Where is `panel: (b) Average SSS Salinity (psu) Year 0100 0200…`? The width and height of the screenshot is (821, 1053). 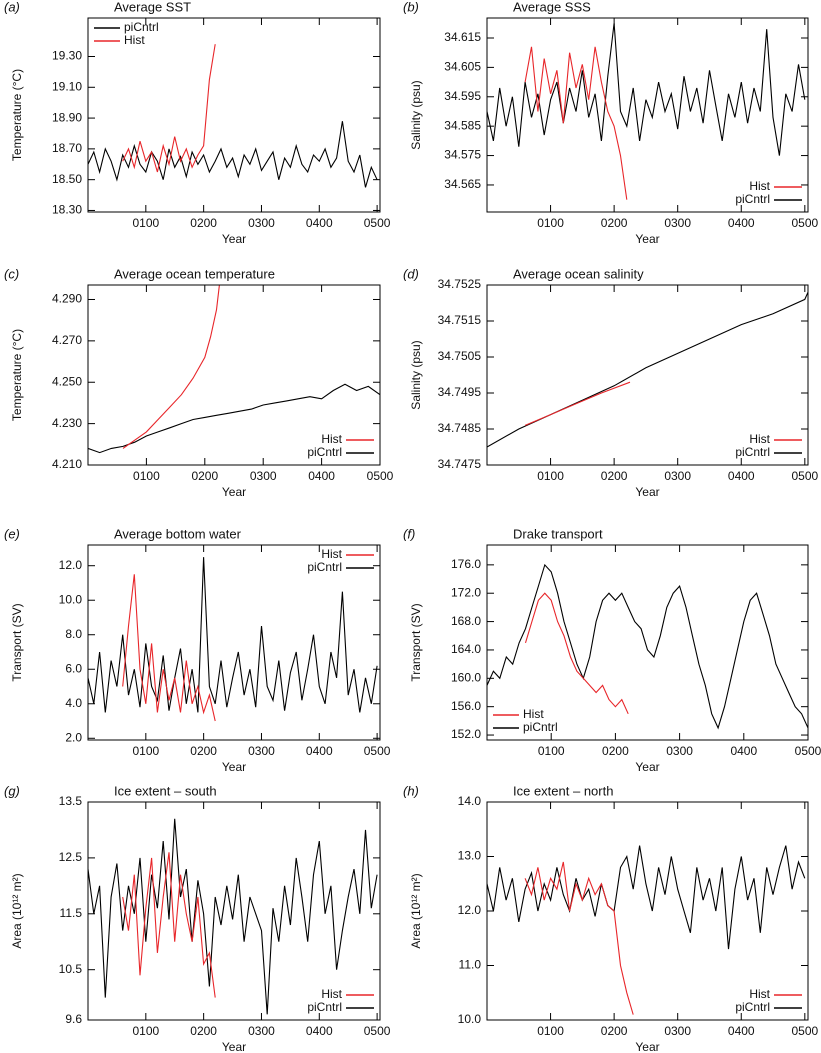 panel: (b) Average SSS Salinity (psu) Year 0100 0200… is located at coordinates (610, 123).